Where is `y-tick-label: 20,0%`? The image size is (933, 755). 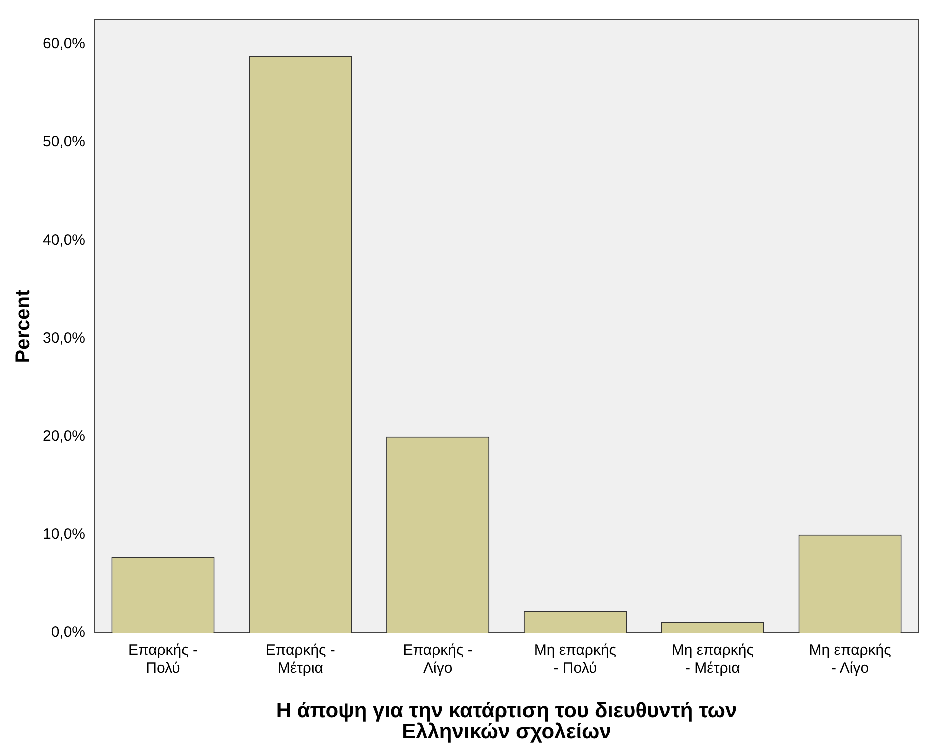
y-tick-label: 20,0% is located at coordinates (64, 436).